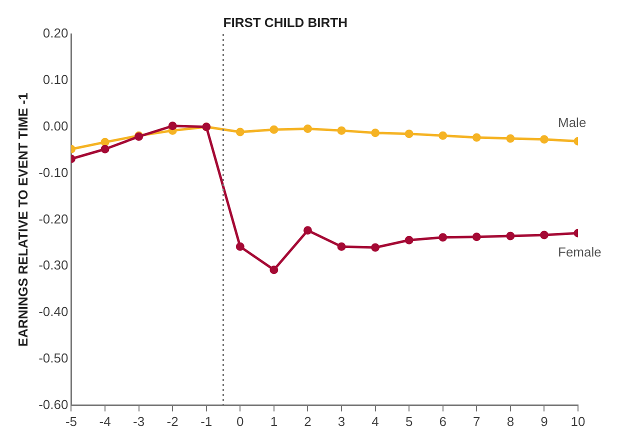 This screenshot has height=441, width=626. Describe the element at coordinates (206, 421) in the screenshot. I see `x-tick-label: -1` at that location.